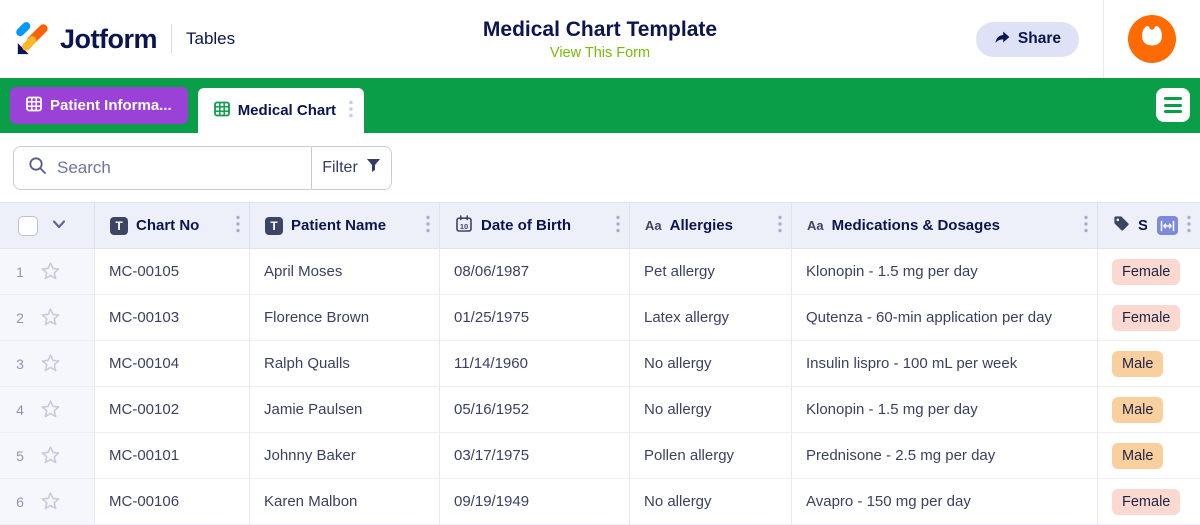  What do you see at coordinates (945, 318) in the screenshot?
I see `cell-medications: Qutenza - 60-min application per day` at bounding box center [945, 318].